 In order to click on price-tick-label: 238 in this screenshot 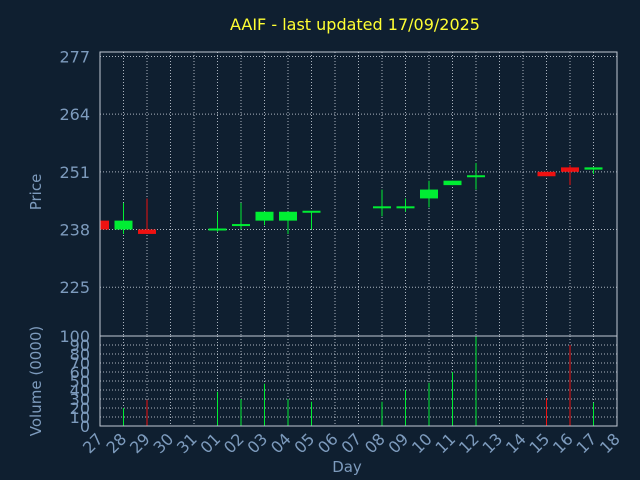, I will do `click(74, 230)`.